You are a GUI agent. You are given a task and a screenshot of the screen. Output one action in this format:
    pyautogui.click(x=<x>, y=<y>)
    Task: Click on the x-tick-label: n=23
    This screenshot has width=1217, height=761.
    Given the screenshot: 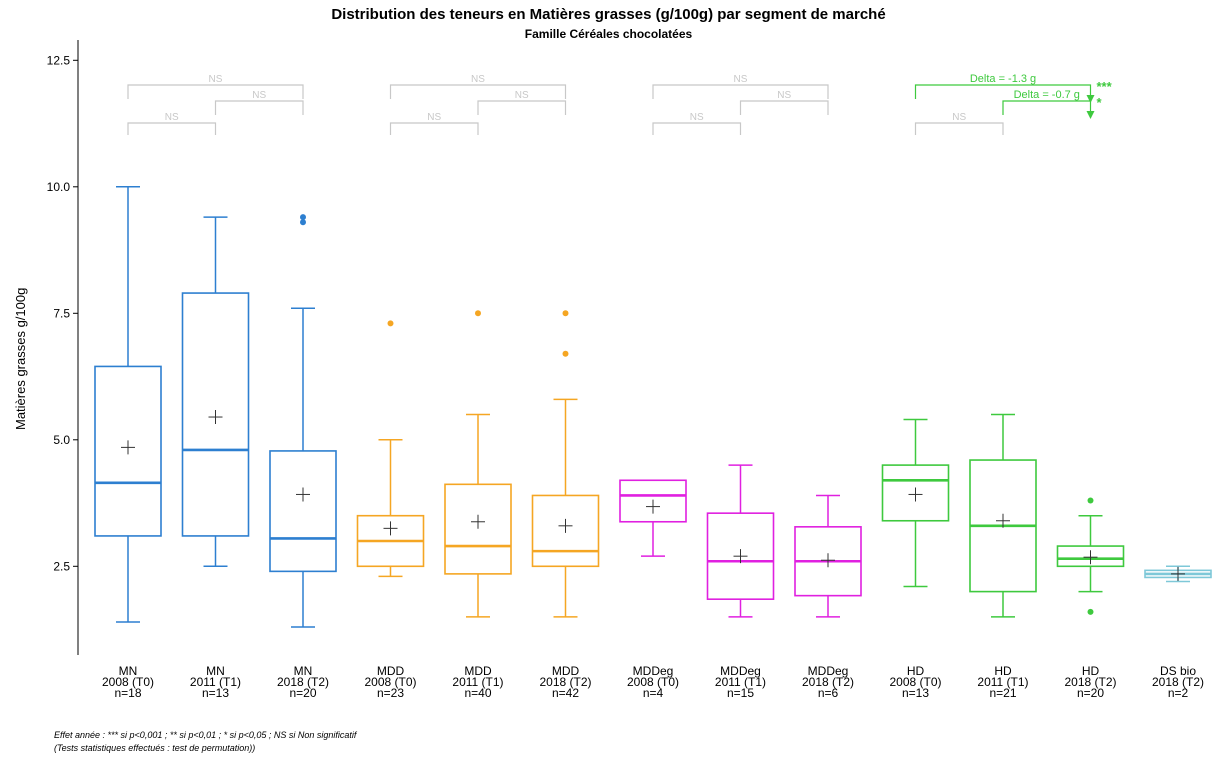 What is the action you would take?
    pyautogui.click(x=390, y=693)
    